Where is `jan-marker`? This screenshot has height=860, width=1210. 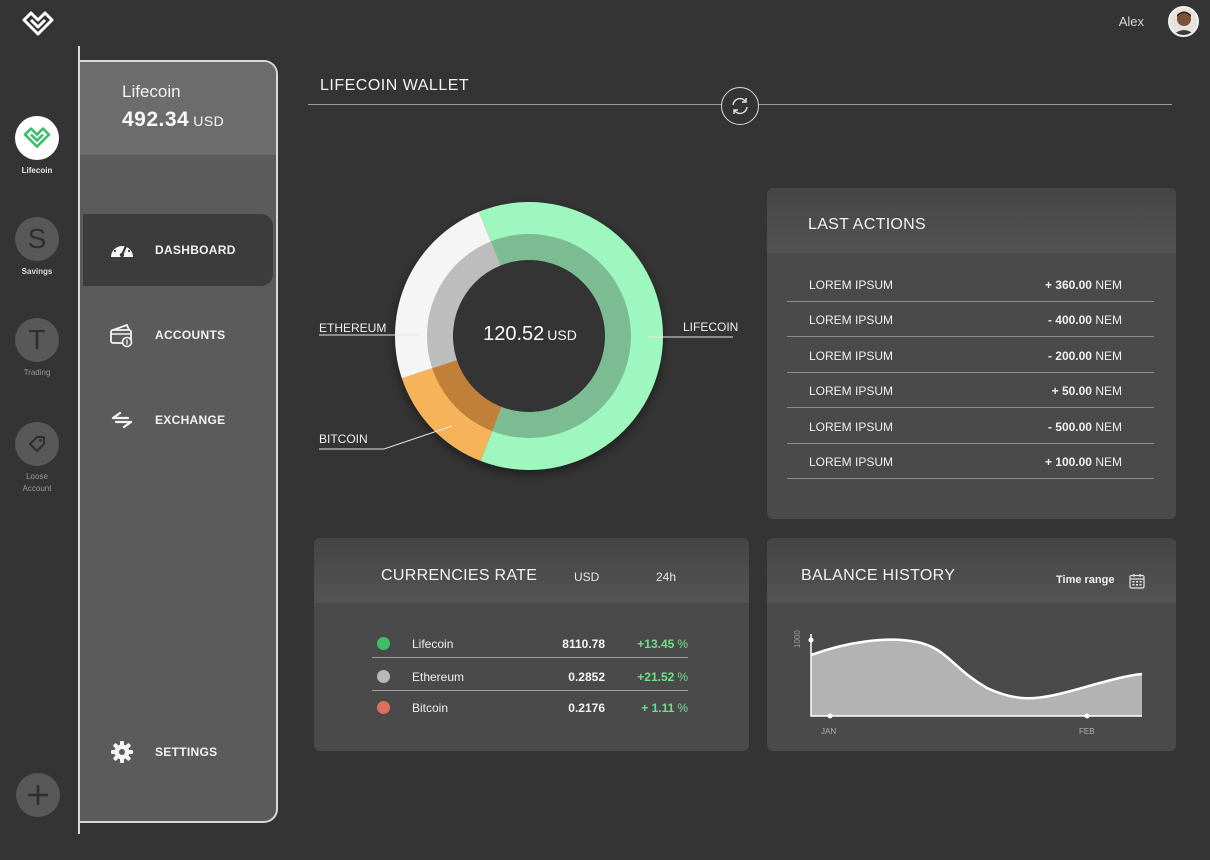
jan-marker is located at coordinates (830, 716).